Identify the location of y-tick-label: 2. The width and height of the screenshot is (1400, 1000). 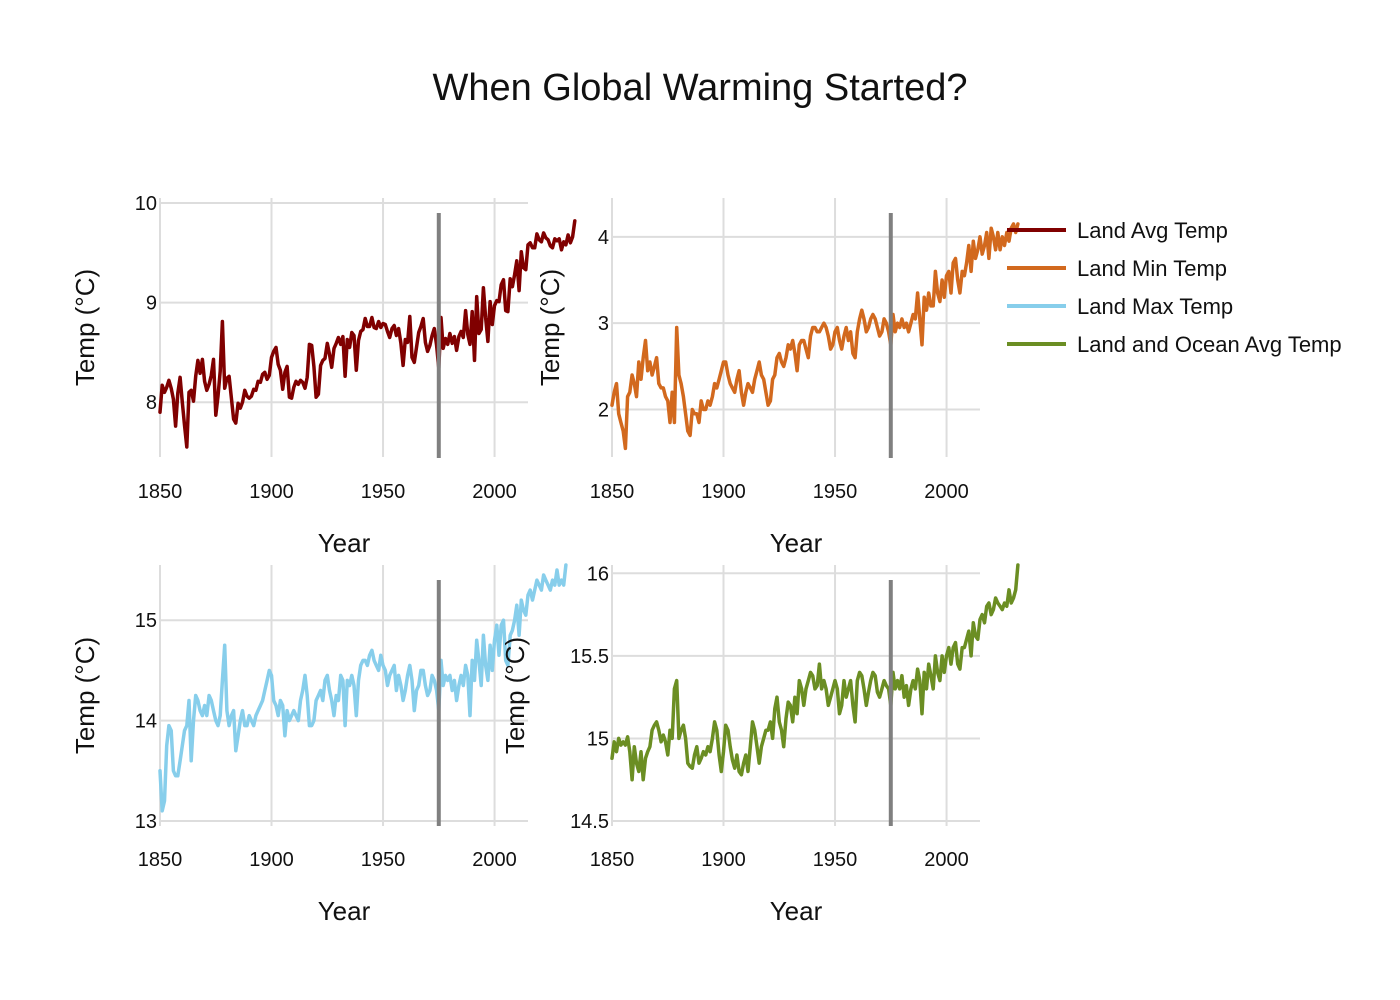
(603, 411).